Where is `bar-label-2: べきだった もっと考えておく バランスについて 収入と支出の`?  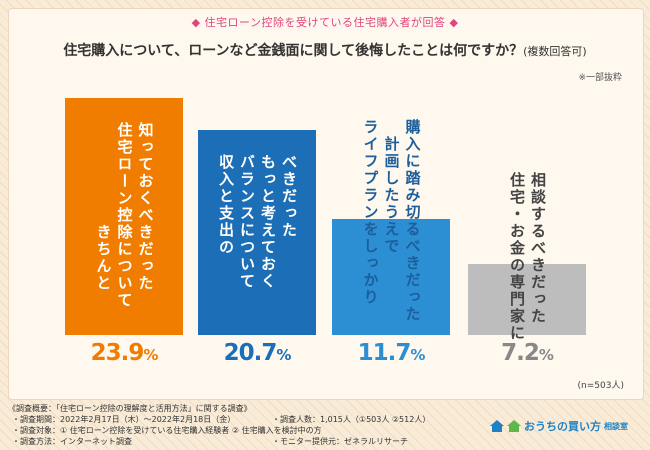 bar-label-2: べきだった もっと考えておく バランスについて 収入と支出の is located at coordinates (257, 221).